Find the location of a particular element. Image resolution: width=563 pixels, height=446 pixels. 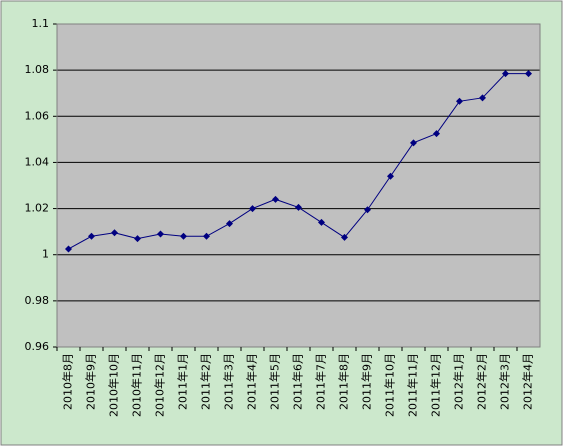

x-tick-label: 2011年7月 is located at coordinates (321, 381).